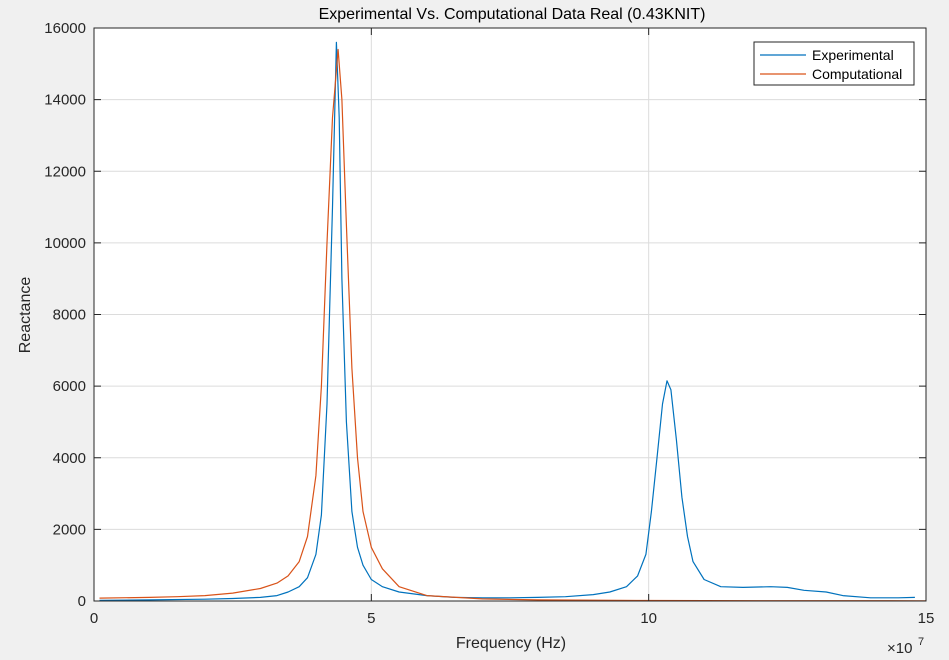 The width and height of the screenshot is (949, 660). I want to click on x-axis-title: Frequency (Hz), so click(511, 643).